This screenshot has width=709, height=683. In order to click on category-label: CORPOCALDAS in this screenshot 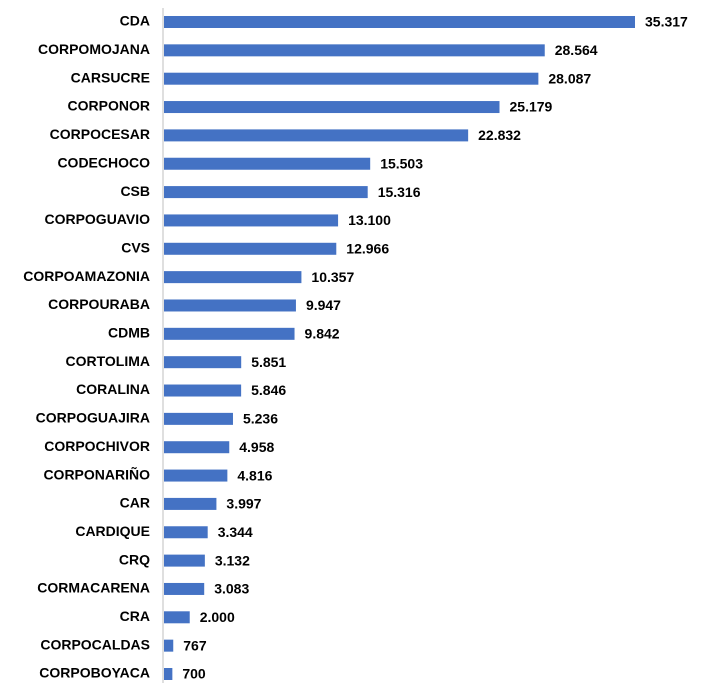, I will do `click(95, 644)`.